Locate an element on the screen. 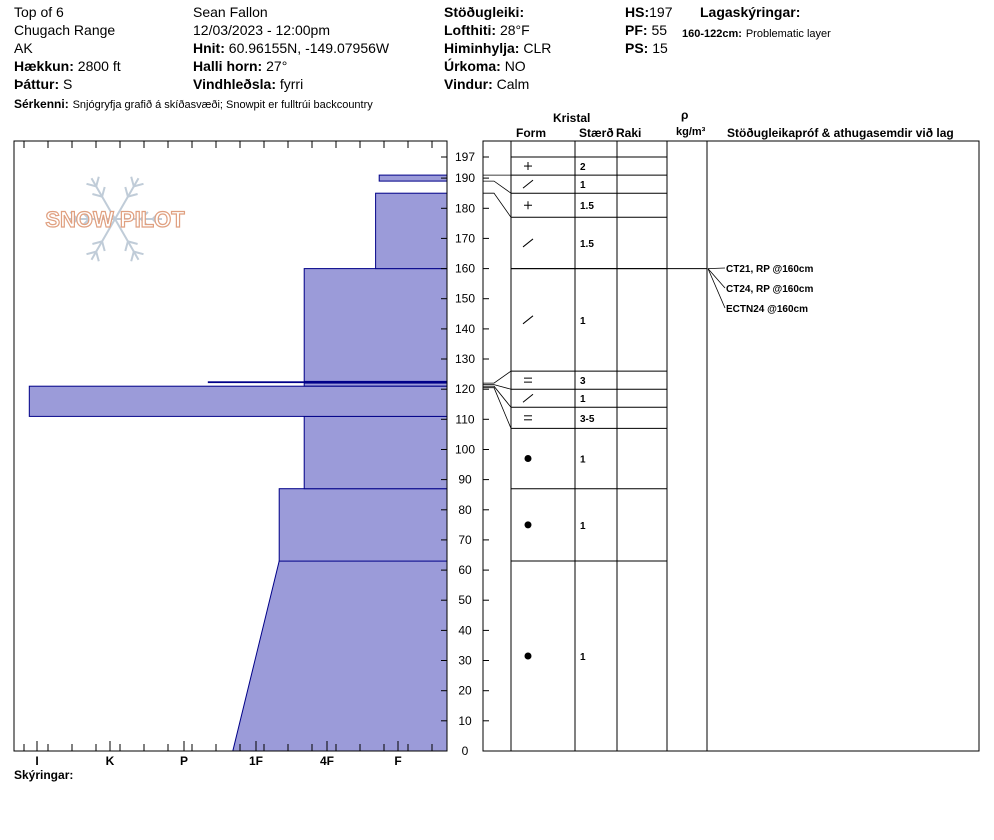  sky-label: Himinhylja: is located at coordinates (482, 48).